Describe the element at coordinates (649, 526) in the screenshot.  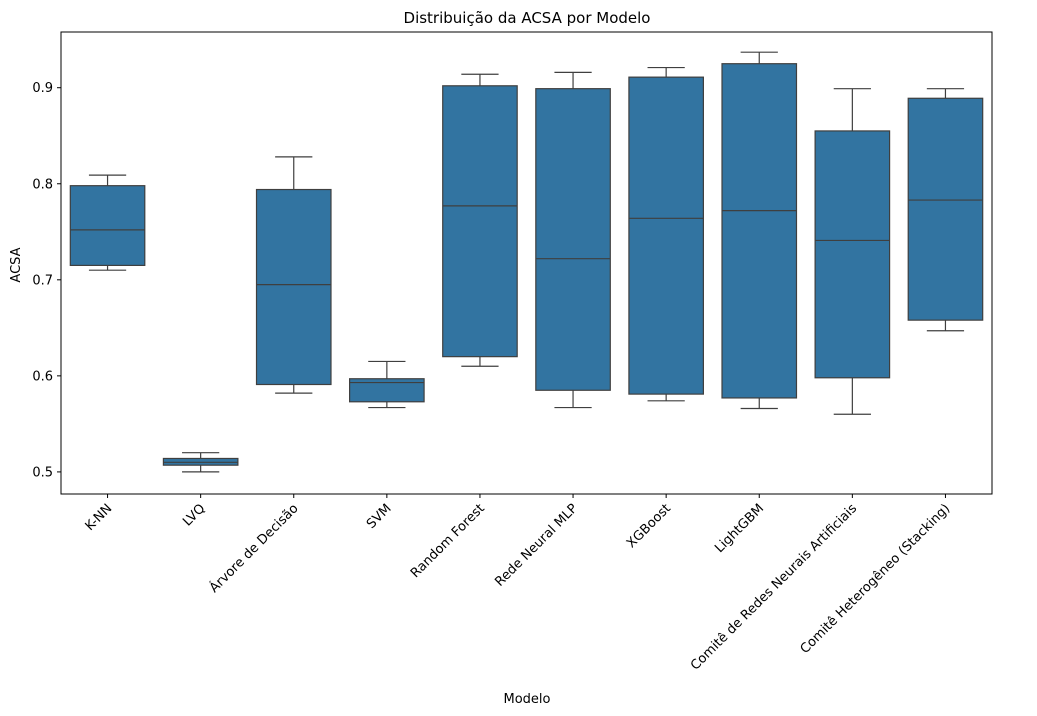
I see `x-tick-label: XGBoost` at that location.